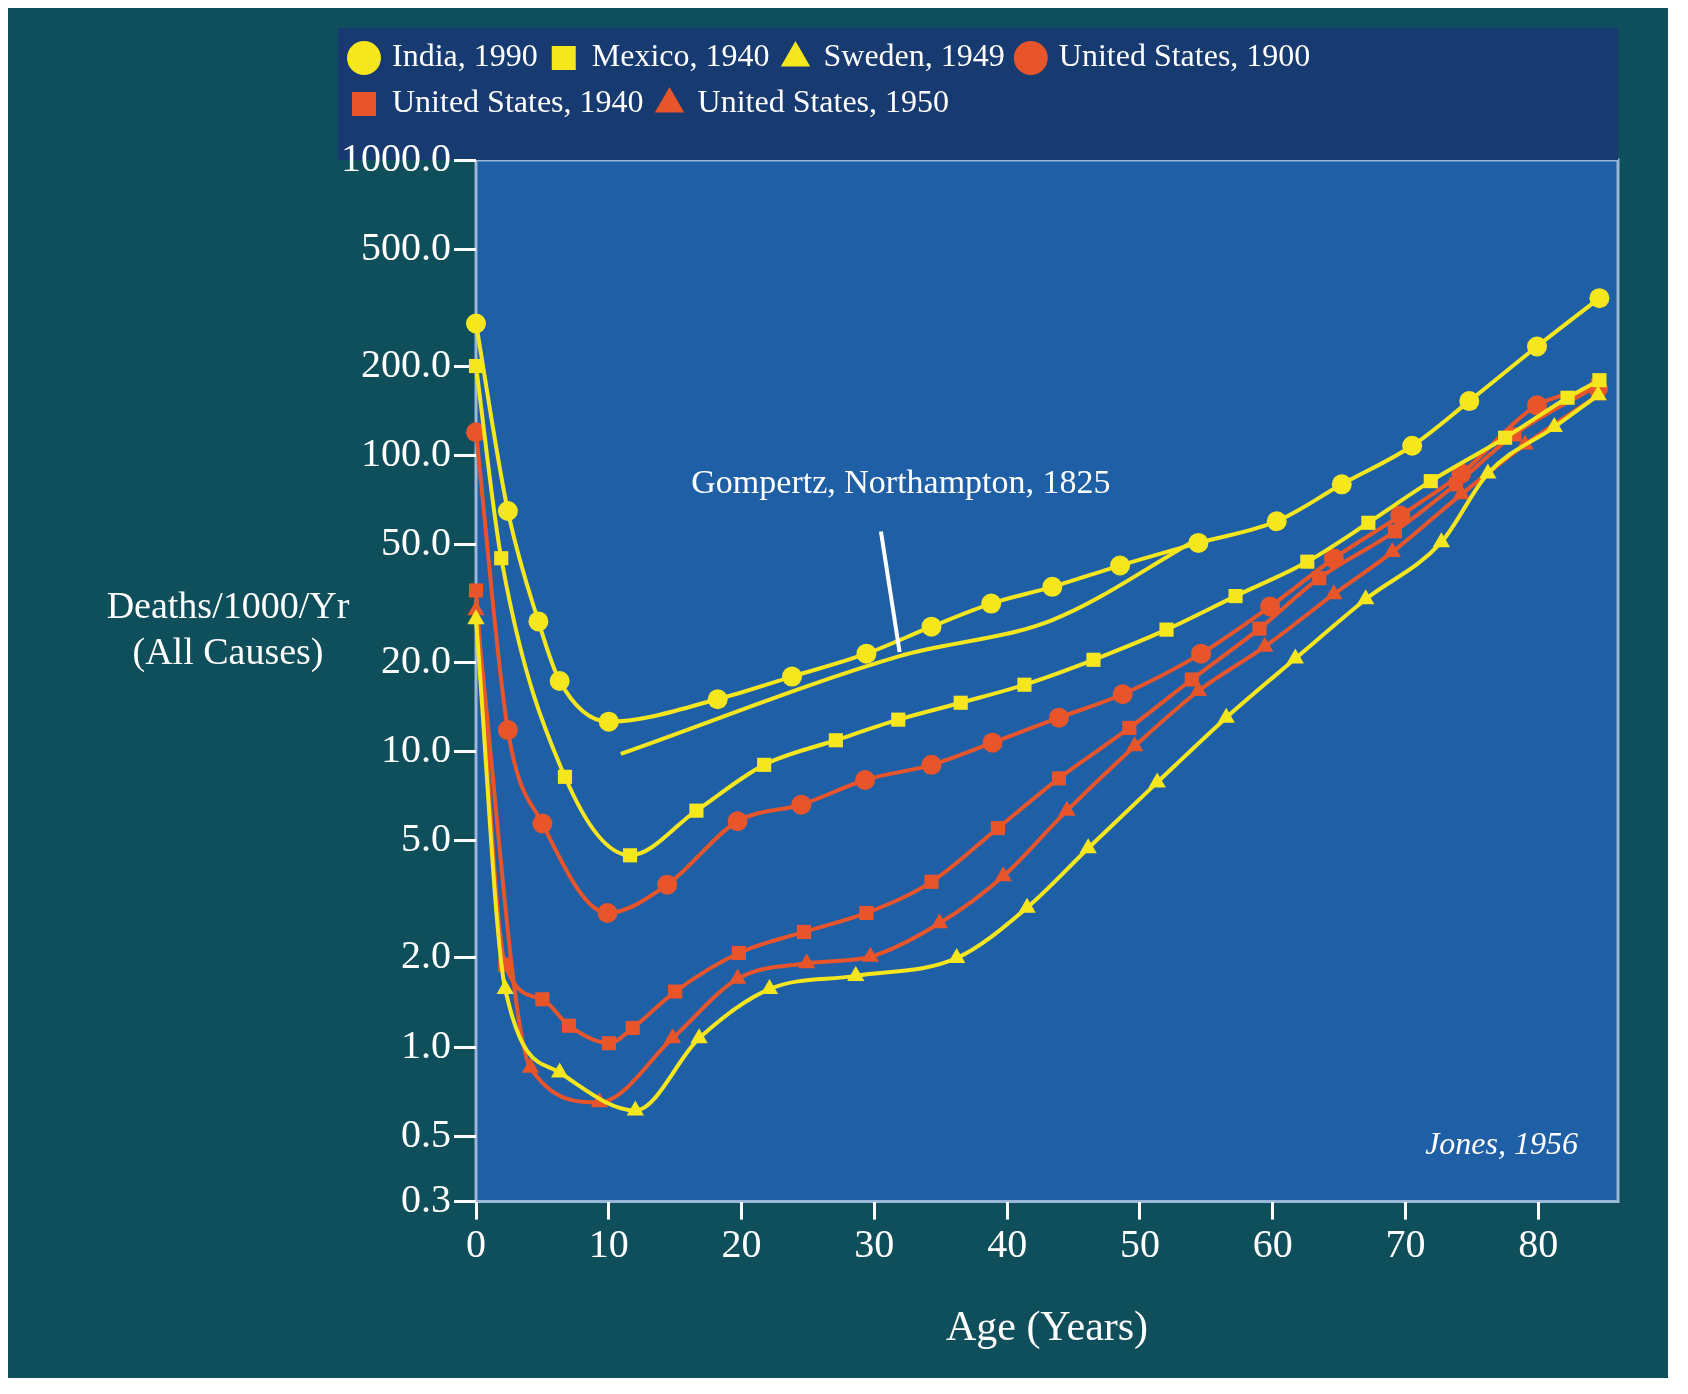  I want to click on legend-label: Mexico, 1940, so click(680, 55).